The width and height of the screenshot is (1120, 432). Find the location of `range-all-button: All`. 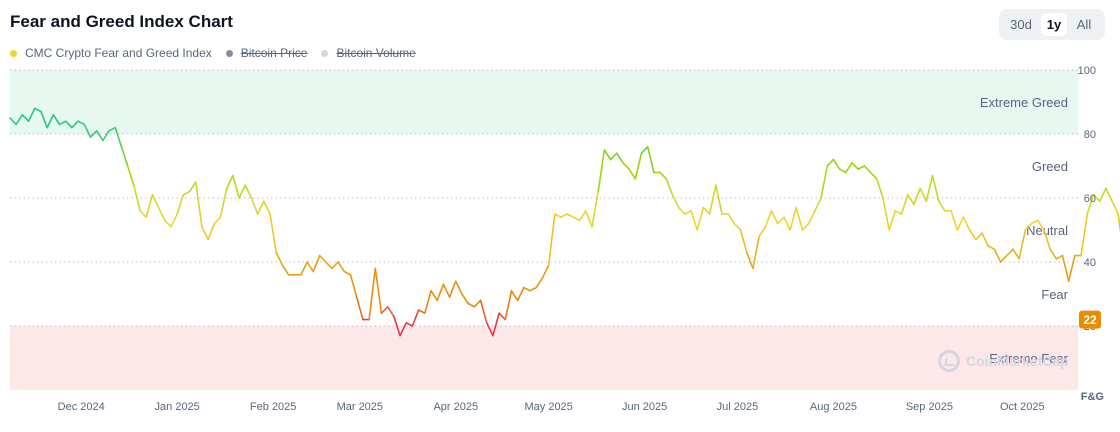

range-all-button: All is located at coordinates (1084, 24).